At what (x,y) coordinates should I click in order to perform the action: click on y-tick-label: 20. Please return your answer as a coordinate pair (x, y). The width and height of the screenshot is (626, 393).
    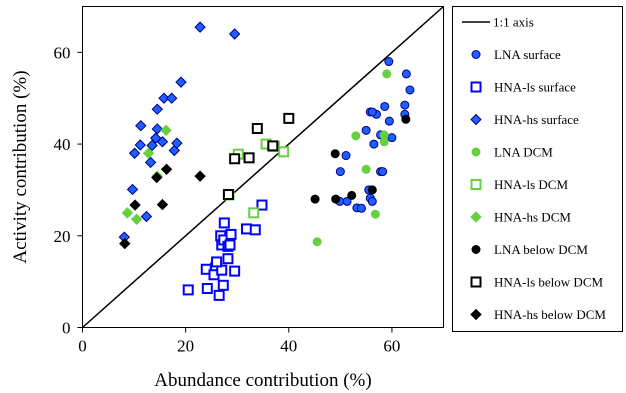
    Looking at the image, I should click on (62, 236).